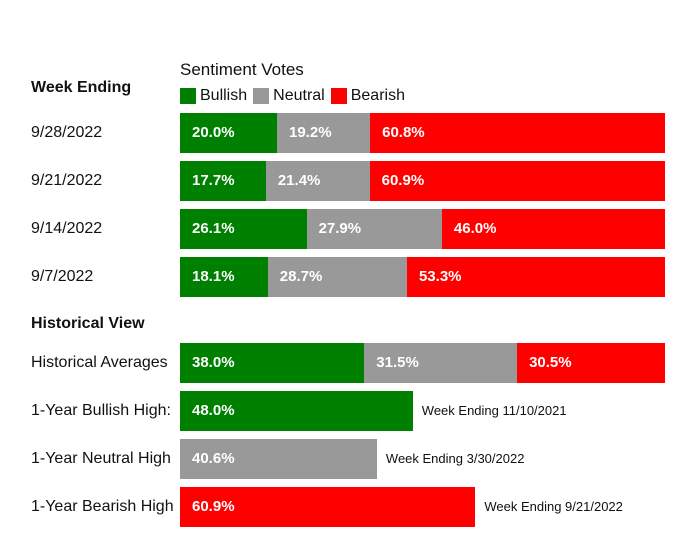 The height and width of the screenshot is (541, 685). What do you see at coordinates (67, 228) in the screenshot?
I see `category-label: 9/14/2022` at bounding box center [67, 228].